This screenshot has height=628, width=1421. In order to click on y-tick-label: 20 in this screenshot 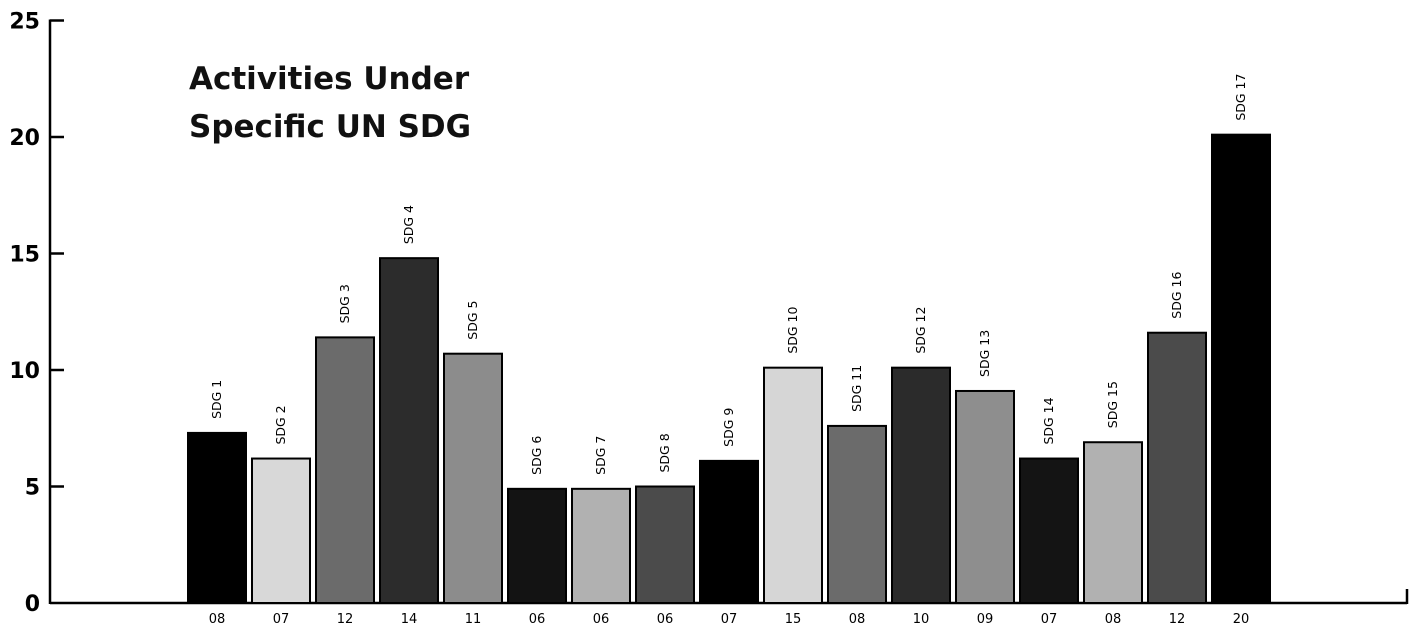, I will do `click(24, 138)`.